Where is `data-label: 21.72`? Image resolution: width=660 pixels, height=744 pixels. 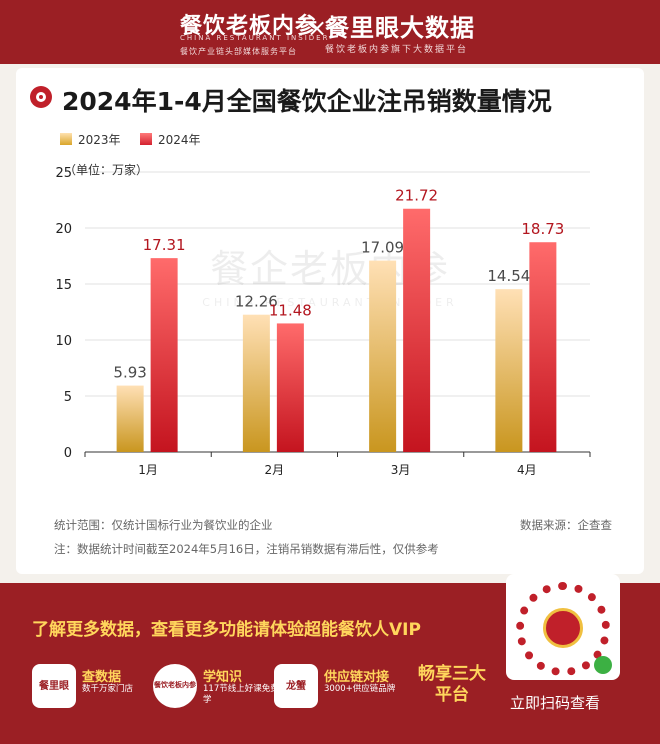 data-label: 21.72 is located at coordinates (416, 196).